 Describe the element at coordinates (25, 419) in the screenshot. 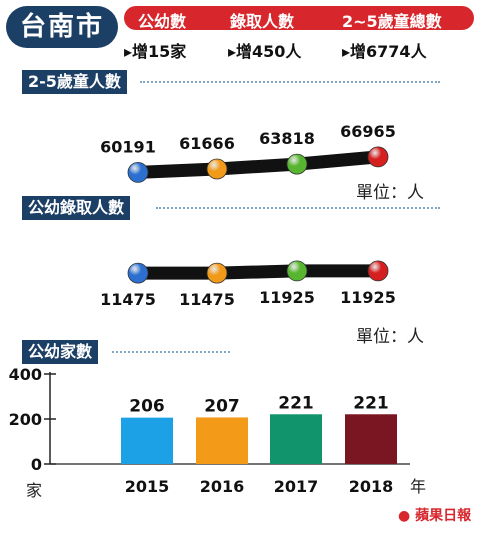

I see `y-tick-label: 200` at that location.